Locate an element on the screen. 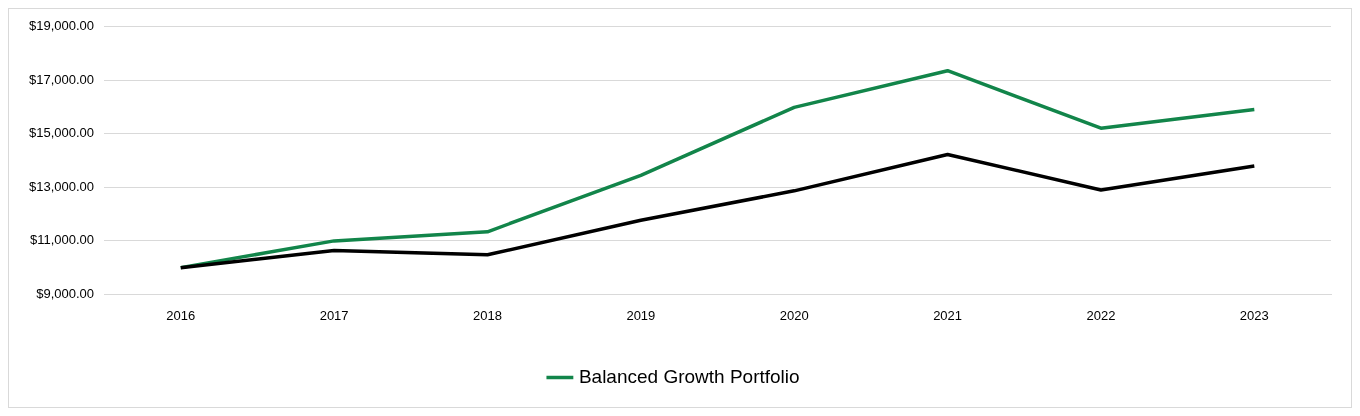 The image size is (1360, 416). x-tick-label: 2017 is located at coordinates (334, 315).